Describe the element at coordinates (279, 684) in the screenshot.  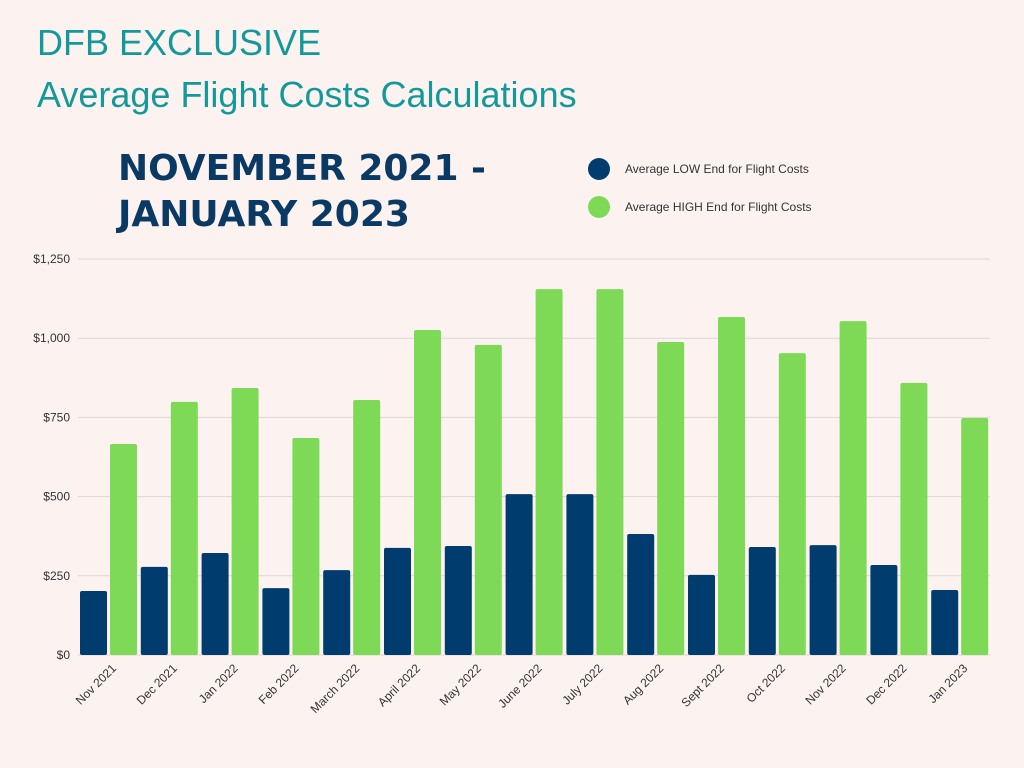
I see `x-tick-label: Feb 2022` at that location.